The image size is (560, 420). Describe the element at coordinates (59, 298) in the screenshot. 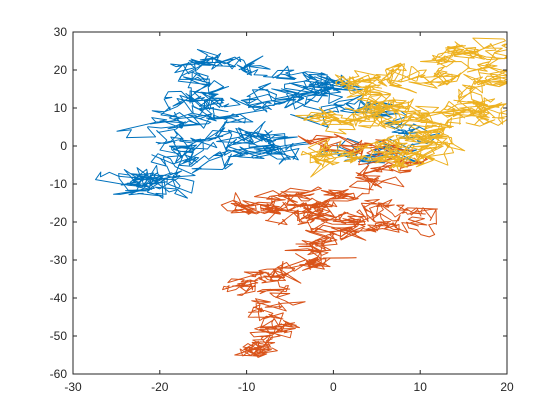

I see `y-tick-label: -40` at that location.